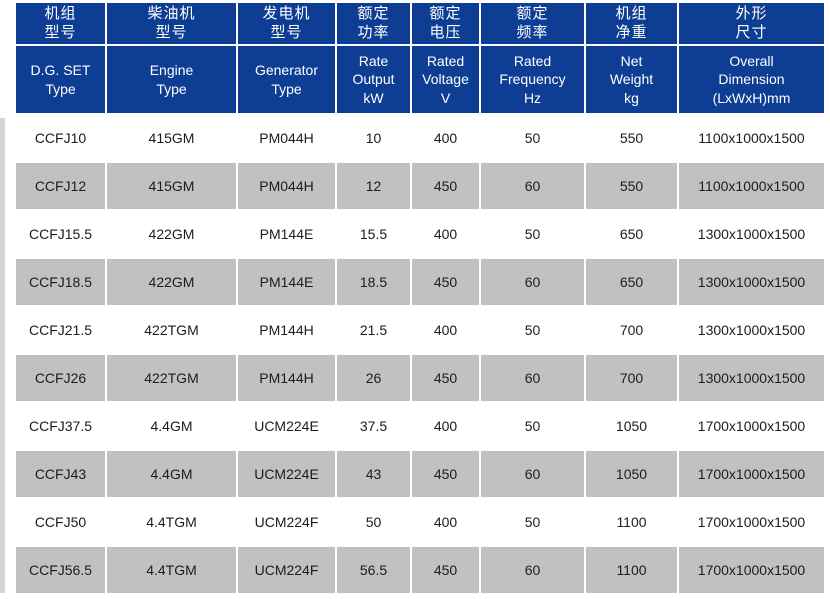 The height and width of the screenshot is (599, 830). Describe the element at coordinates (373, 330) in the screenshot. I see `cell-rate-output: 21.5` at that location.